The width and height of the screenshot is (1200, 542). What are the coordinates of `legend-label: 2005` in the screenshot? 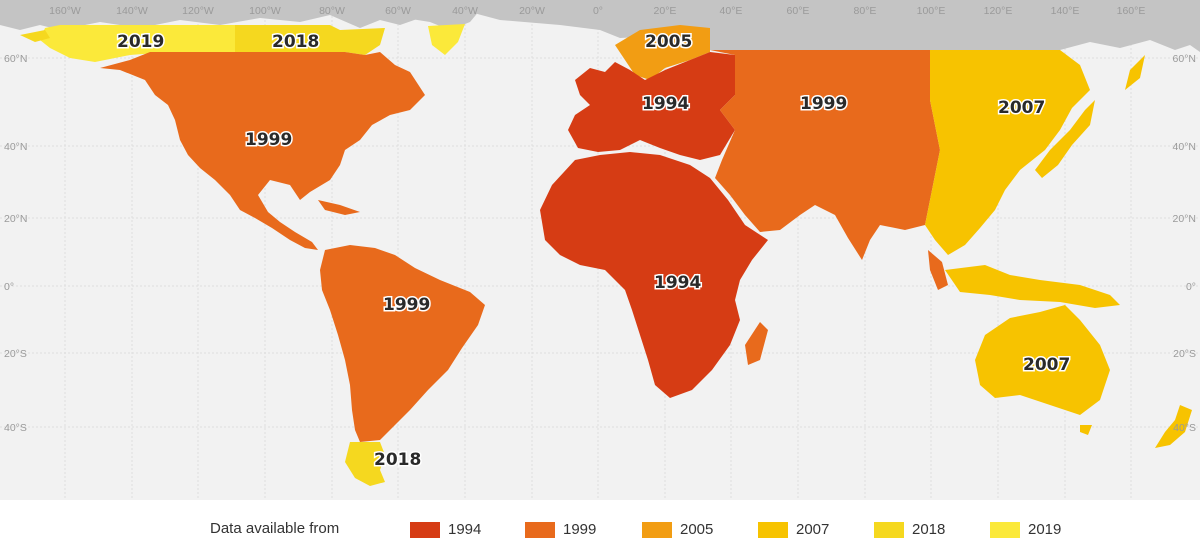 It's located at (697, 529).